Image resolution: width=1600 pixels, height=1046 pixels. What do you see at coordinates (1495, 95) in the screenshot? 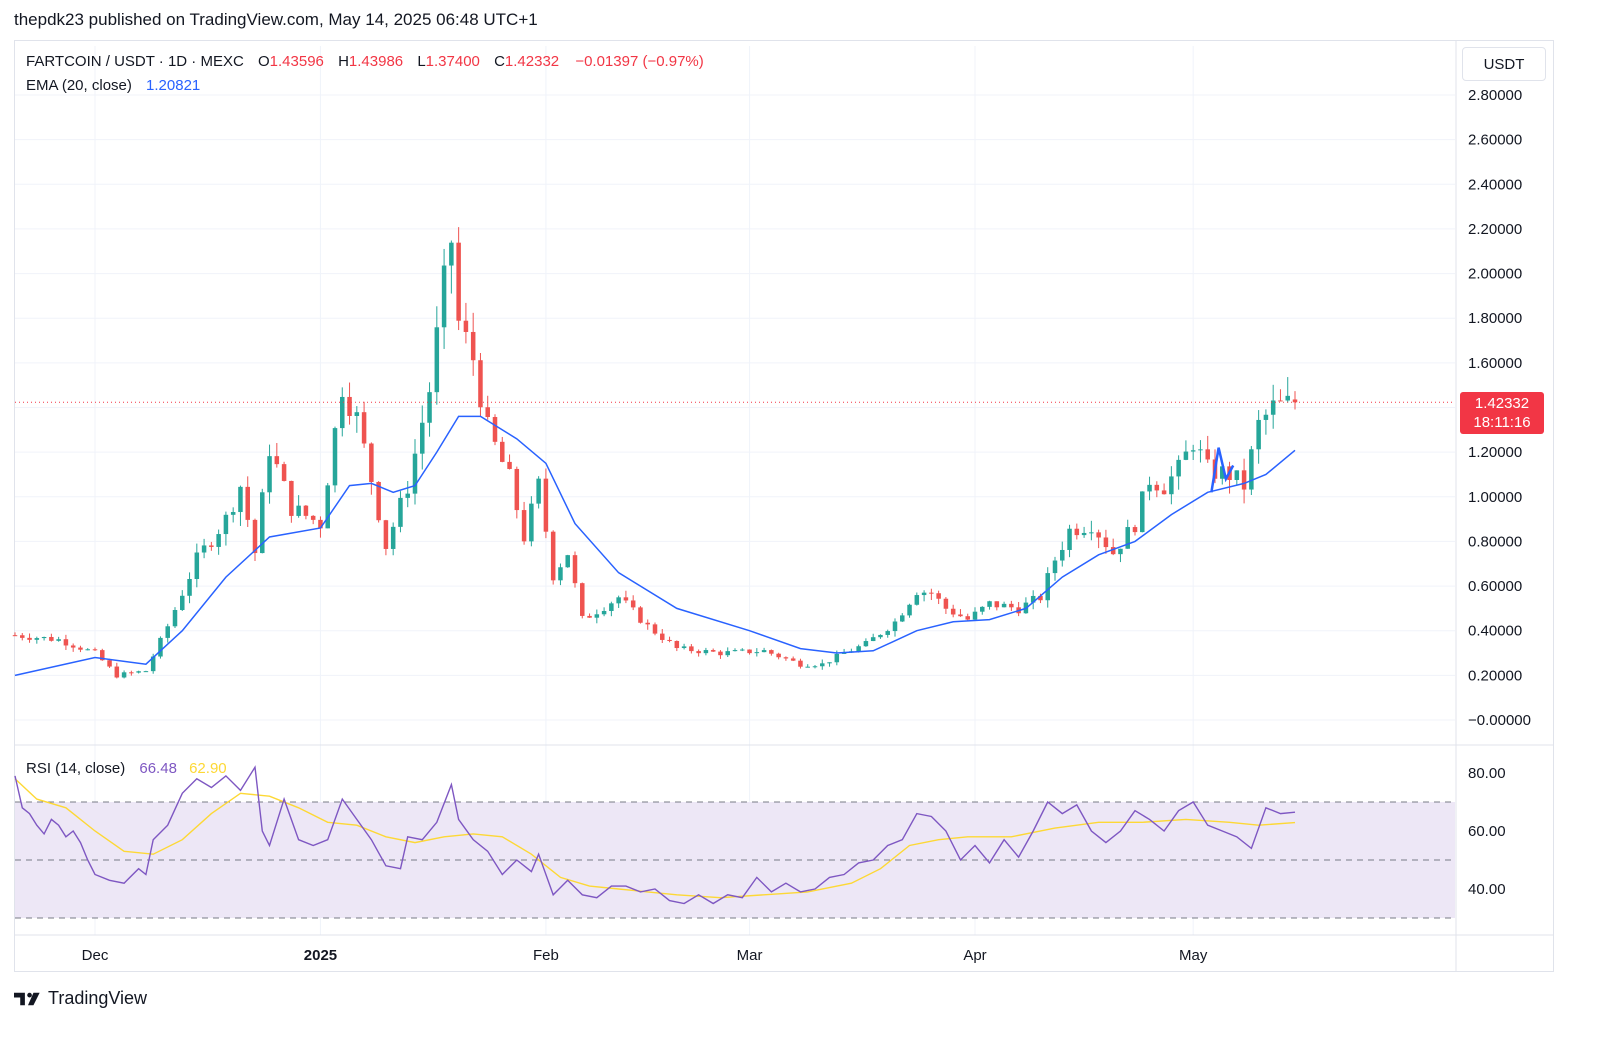
I see `price-axis-tick: 2.80000` at bounding box center [1495, 95].